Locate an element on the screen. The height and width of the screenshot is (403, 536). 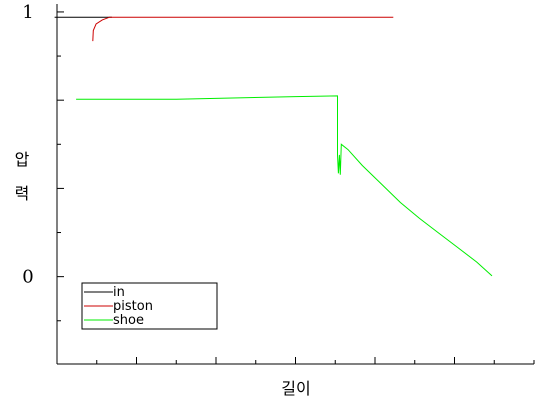
y-tick-label: 0 is located at coordinates (27, 277).